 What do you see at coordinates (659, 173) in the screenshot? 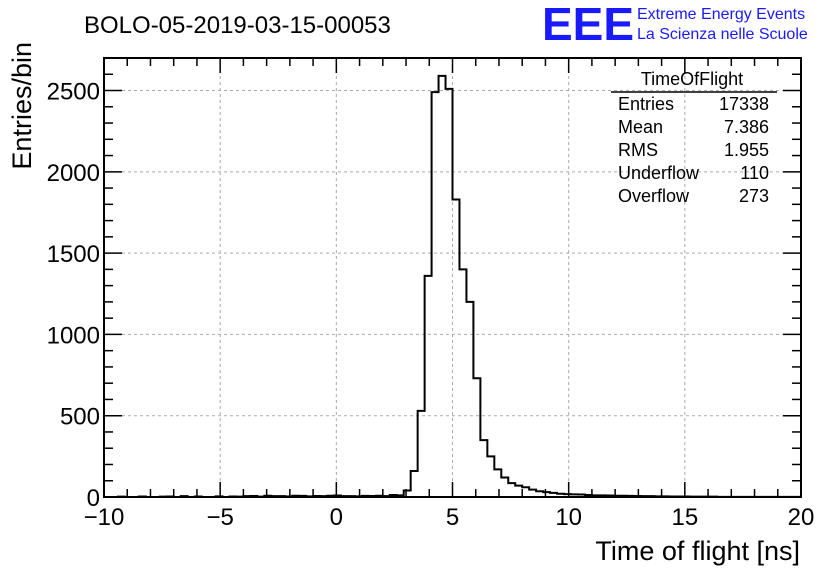
I see `stats-label: Underflow` at bounding box center [659, 173].